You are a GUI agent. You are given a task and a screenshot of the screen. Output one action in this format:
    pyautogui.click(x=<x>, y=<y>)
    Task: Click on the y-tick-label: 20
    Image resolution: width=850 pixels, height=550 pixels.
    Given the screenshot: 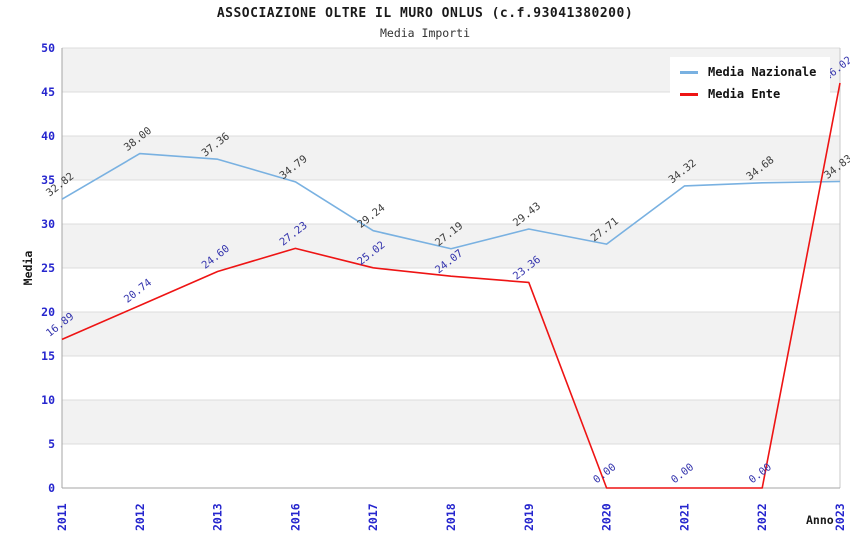 What is the action you would take?
    pyautogui.click(x=48, y=312)
    